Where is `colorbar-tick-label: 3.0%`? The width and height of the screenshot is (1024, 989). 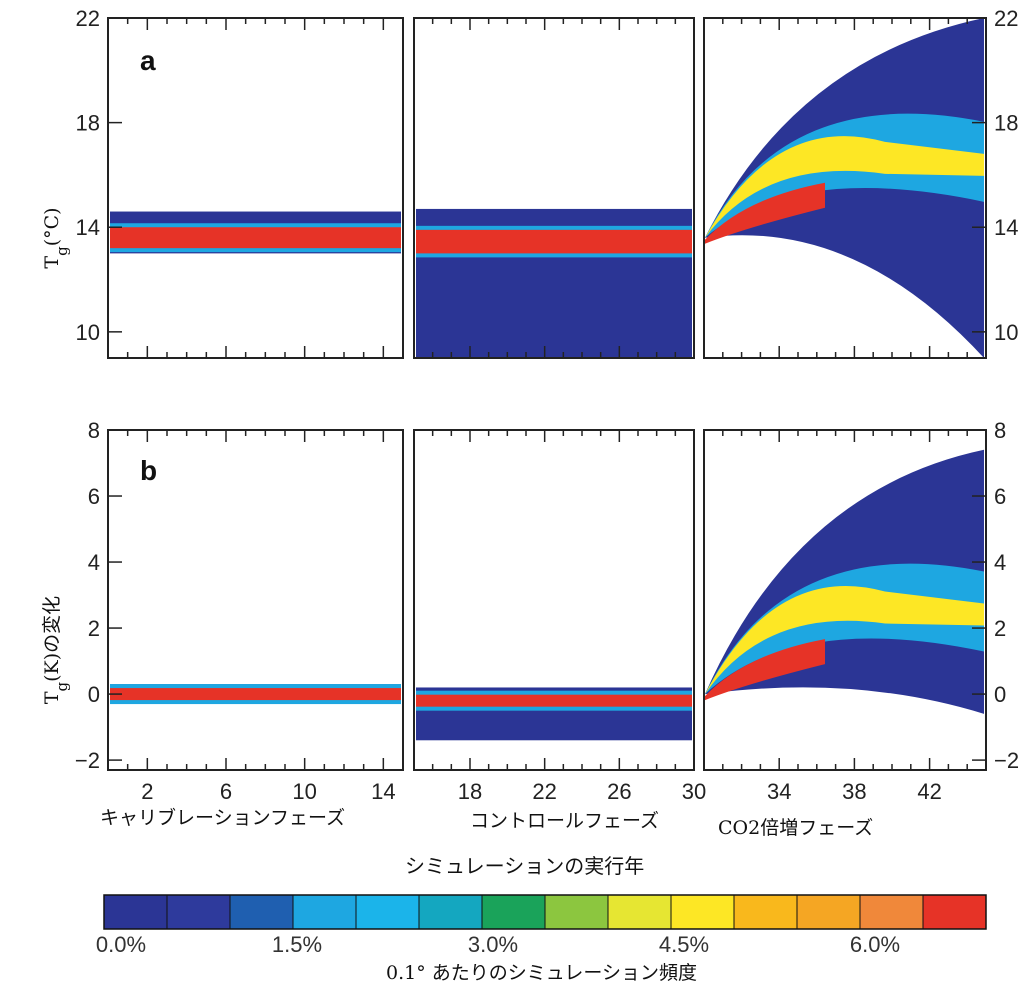 colorbar-tick-label: 3.0% is located at coordinates (493, 944).